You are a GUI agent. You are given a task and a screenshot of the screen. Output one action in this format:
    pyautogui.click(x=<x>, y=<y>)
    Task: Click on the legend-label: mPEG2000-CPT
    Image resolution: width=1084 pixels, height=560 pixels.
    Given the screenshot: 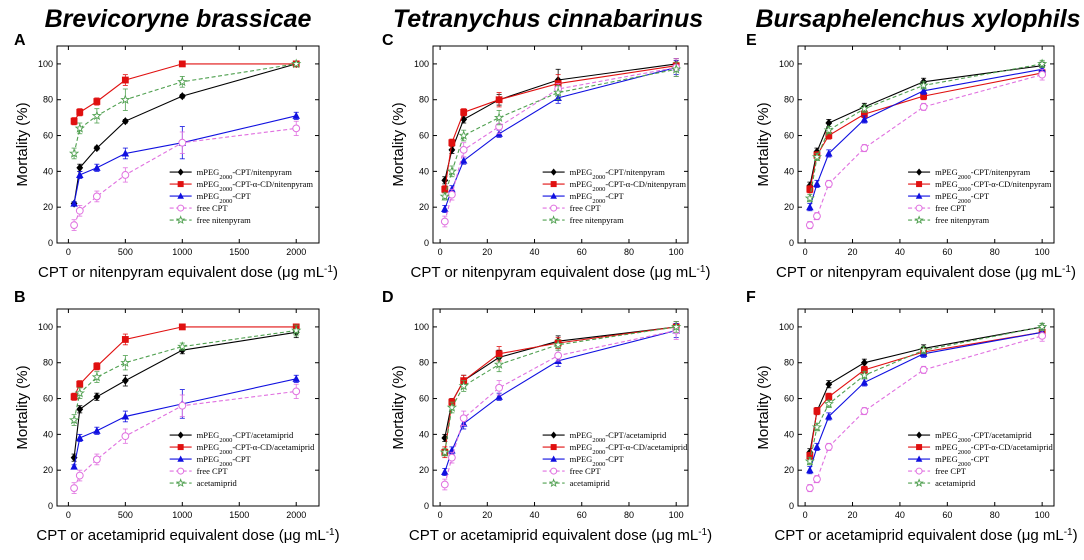 What is the action you would take?
    pyautogui.click(x=597, y=198)
    